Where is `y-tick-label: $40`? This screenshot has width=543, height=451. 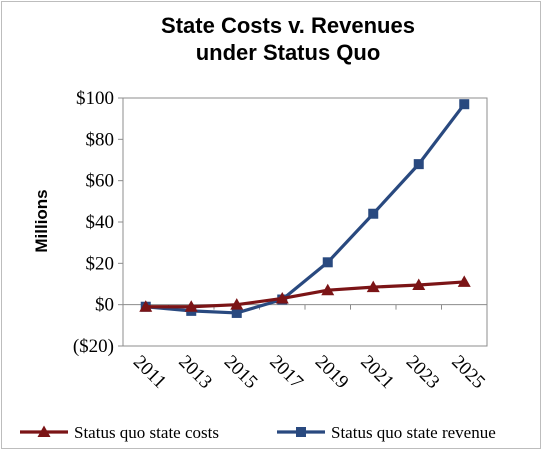
y-tick-label: $40 is located at coordinates (100, 222).